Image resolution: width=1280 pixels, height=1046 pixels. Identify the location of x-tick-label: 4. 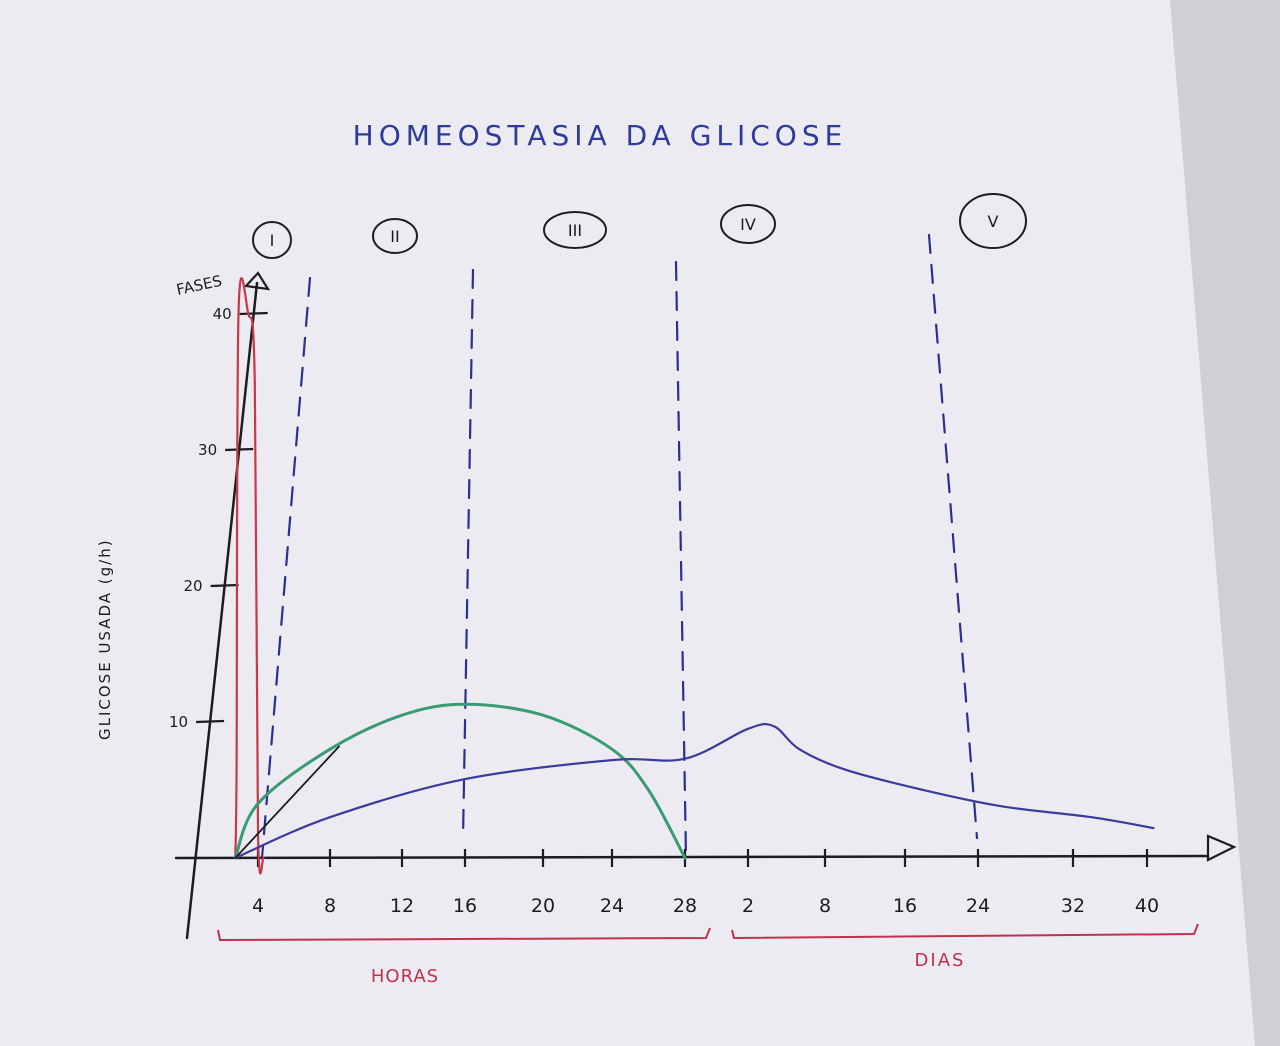
(258, 906).